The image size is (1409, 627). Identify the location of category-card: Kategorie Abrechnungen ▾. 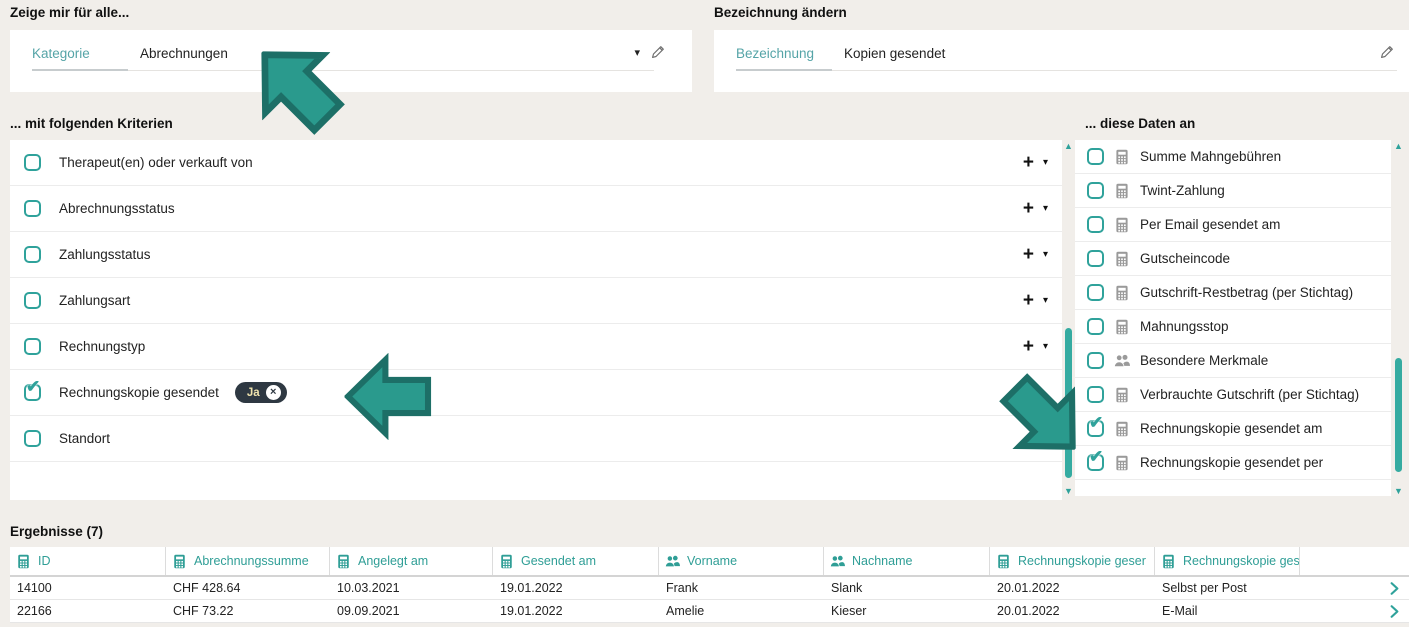
(351, 61).